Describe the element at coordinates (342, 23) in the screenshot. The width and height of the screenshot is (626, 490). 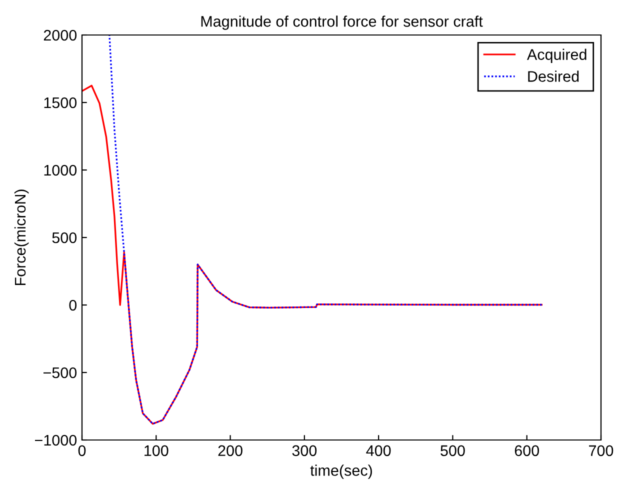
I see `chart-title: Magnitude of control force for sensor craft` at that location.